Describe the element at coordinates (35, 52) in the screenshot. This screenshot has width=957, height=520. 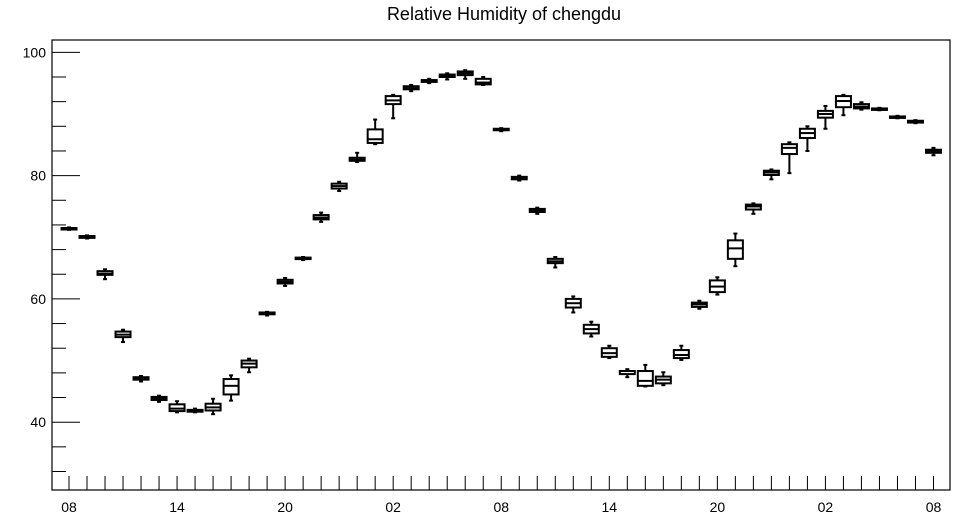
I see `y-tick-label: 100` at that location.